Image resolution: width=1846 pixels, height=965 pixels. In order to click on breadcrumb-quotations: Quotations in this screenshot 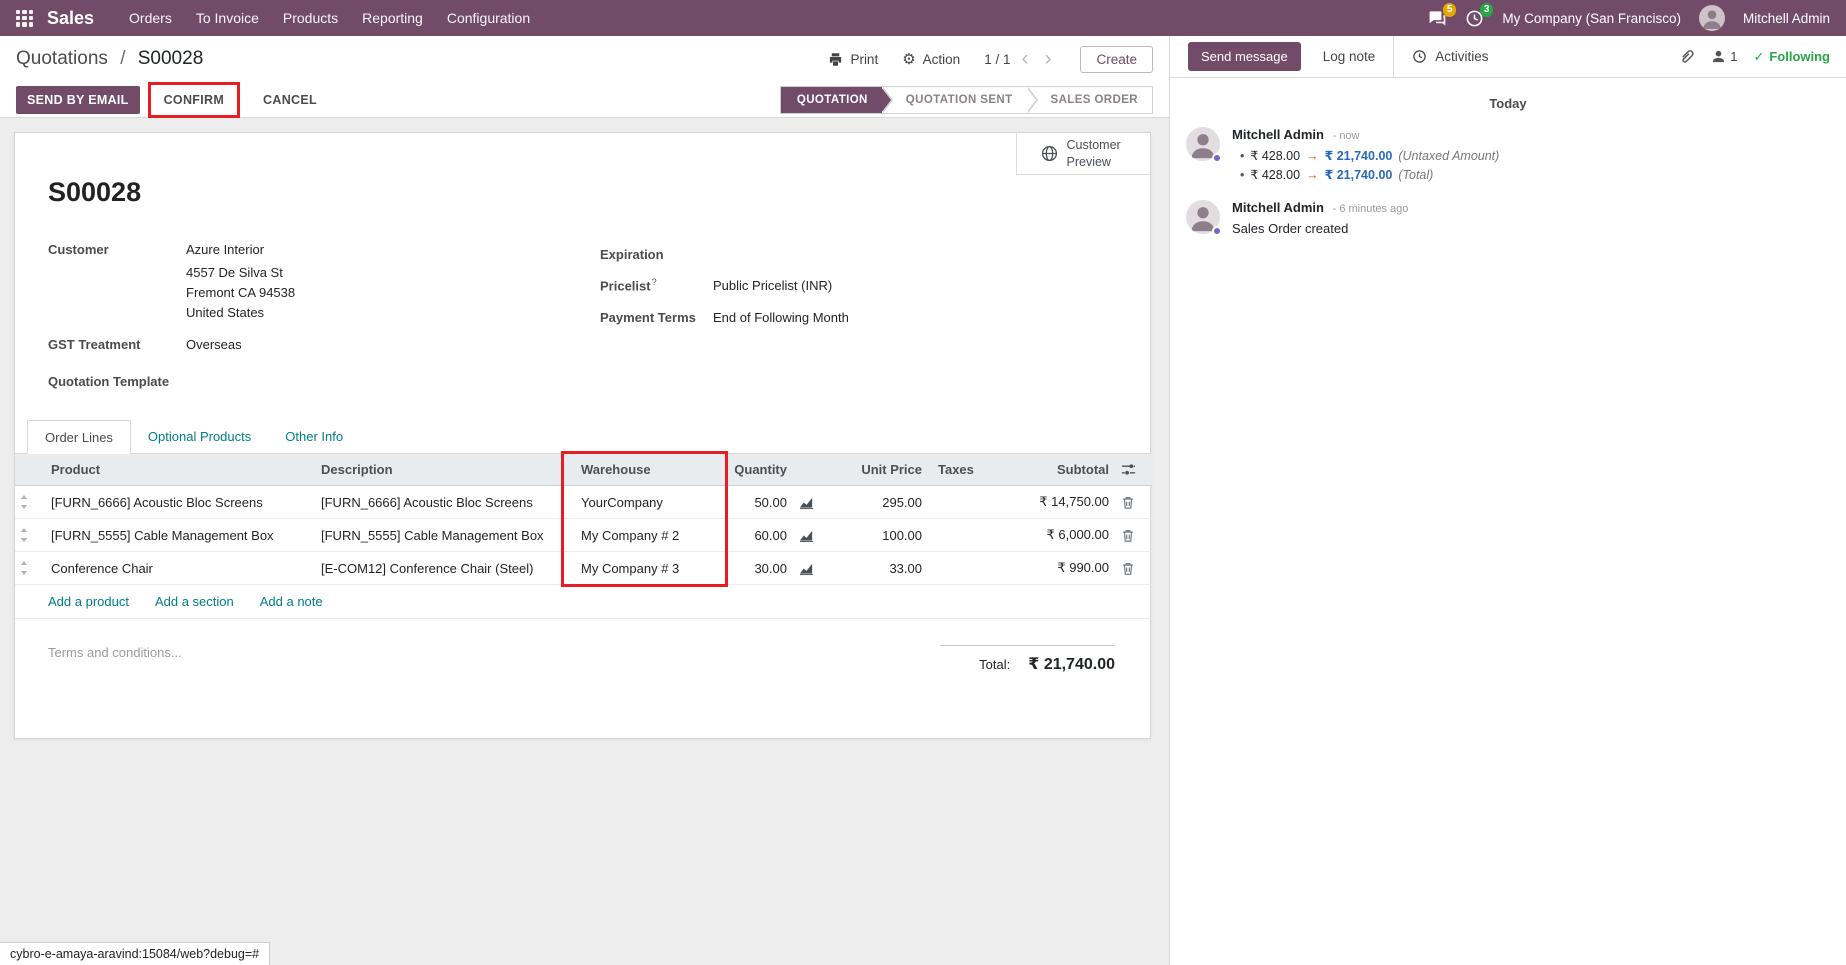, I will do `click(62, 58)`.